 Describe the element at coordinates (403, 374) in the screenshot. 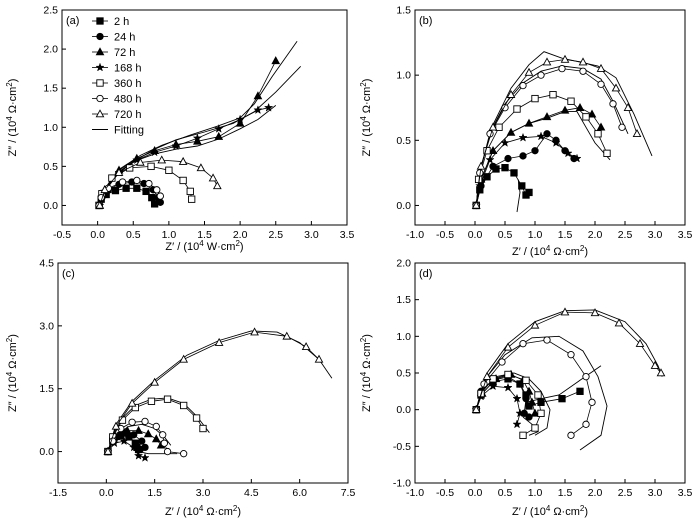

I see `y-tick-label: 0.5` at that location.